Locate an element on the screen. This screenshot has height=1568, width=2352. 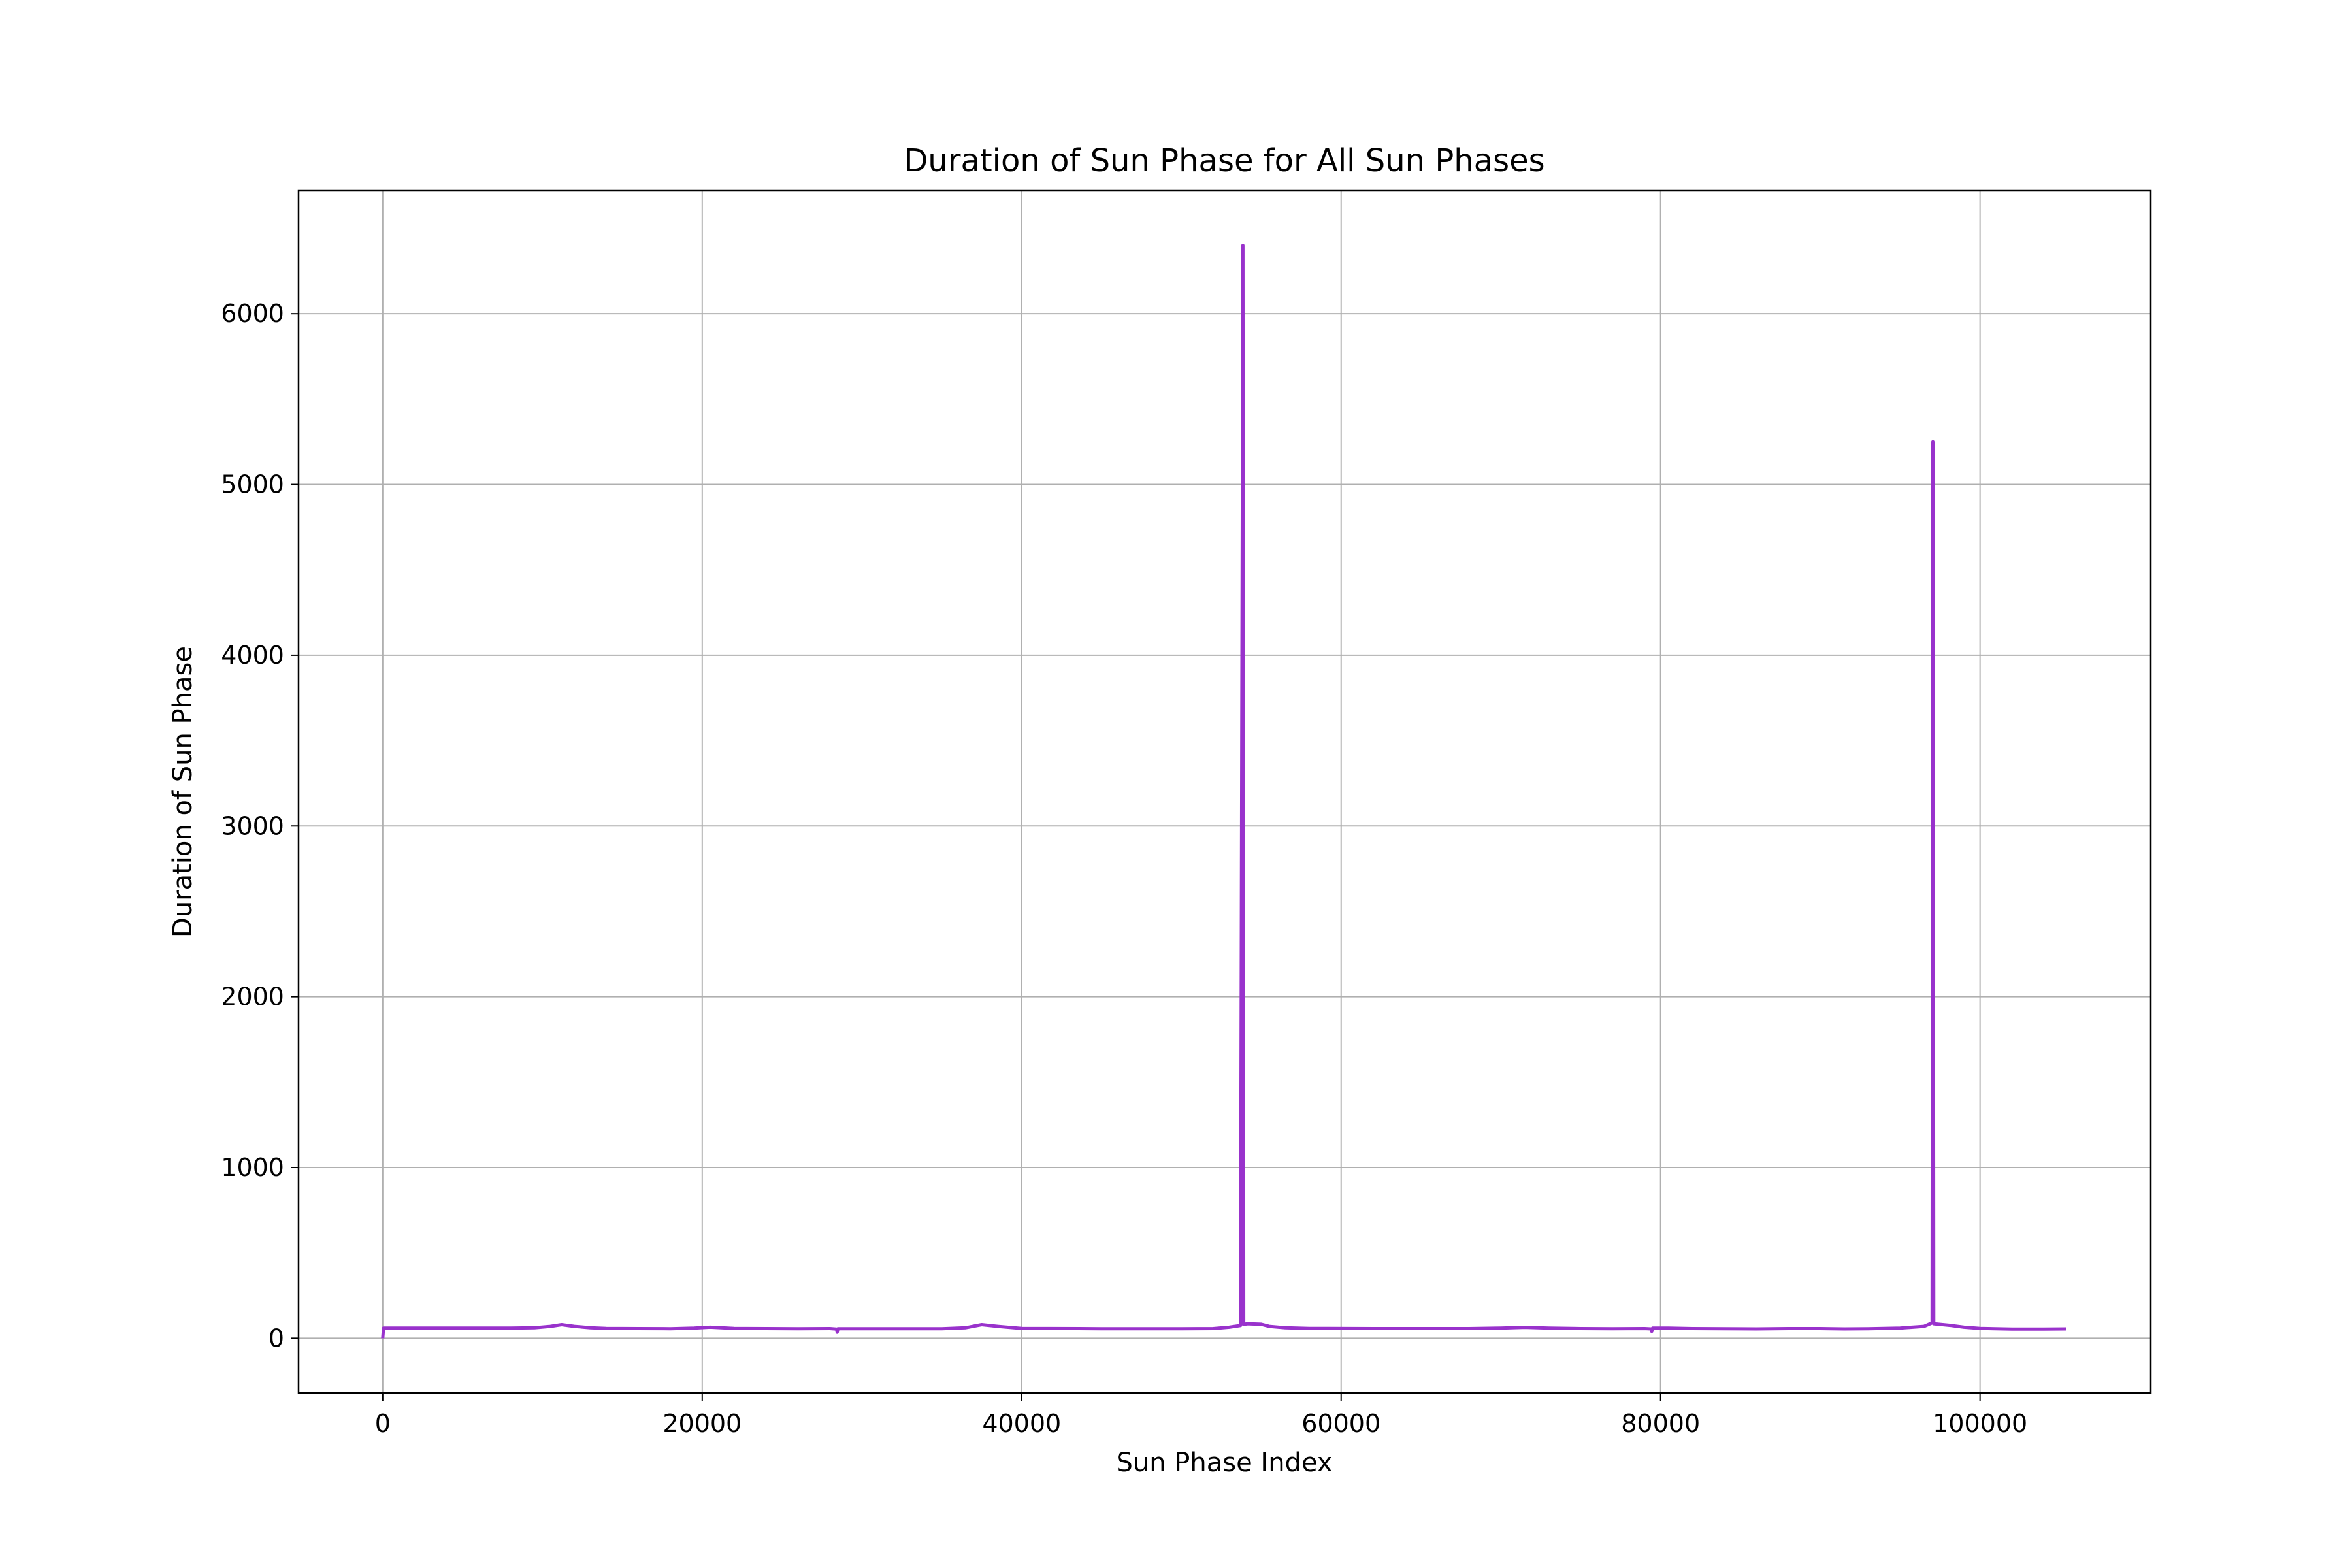
x-axis-label: Sun Phase Index is located at coordinates (1224, 1463).